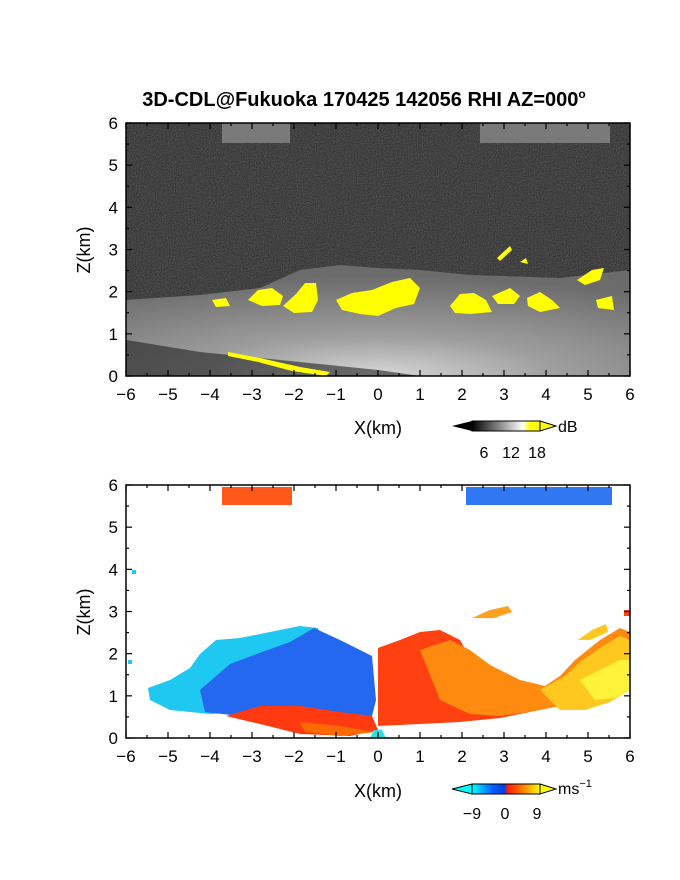  Describe the element at coordinates (587, 756) in the screenshot. I see `velocity-x-tick-label: 5` at that location.